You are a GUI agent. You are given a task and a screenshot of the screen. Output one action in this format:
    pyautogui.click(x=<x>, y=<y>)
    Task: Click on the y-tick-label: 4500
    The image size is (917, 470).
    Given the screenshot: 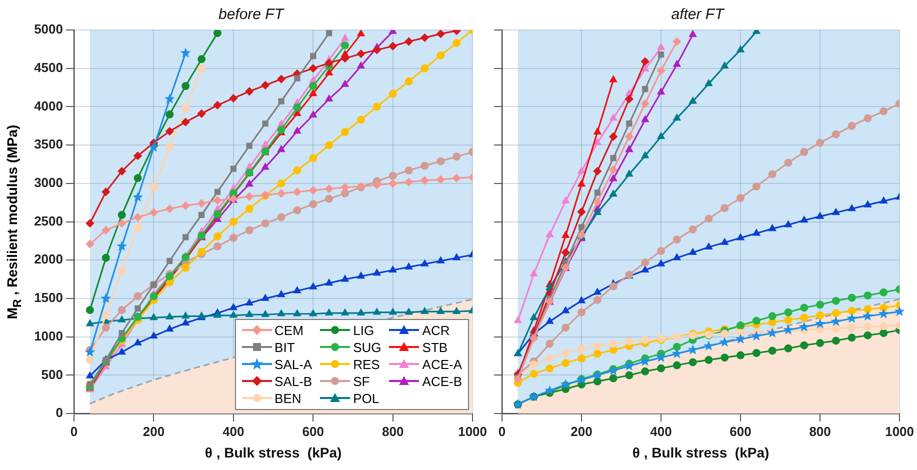 What is the action you would take?
    pyautogui.click(x=48, y=67)
    